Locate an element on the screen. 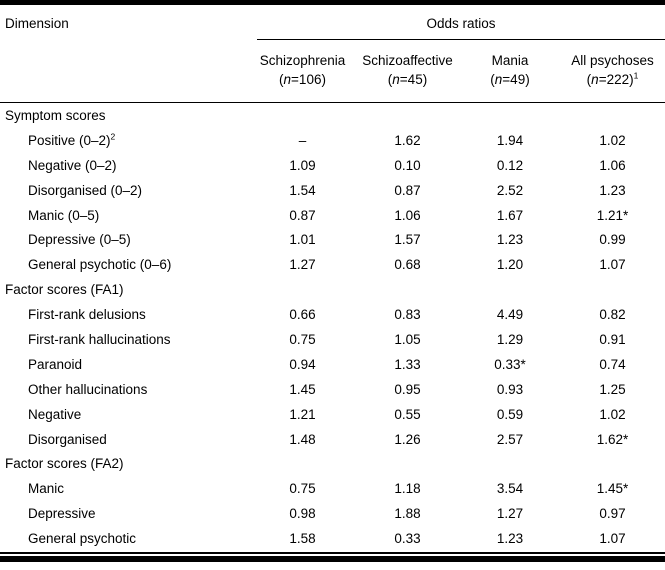 The width and height of the screenshot is (665, 570). row-label: First-rank delusions is located at coordinates (87, 315).